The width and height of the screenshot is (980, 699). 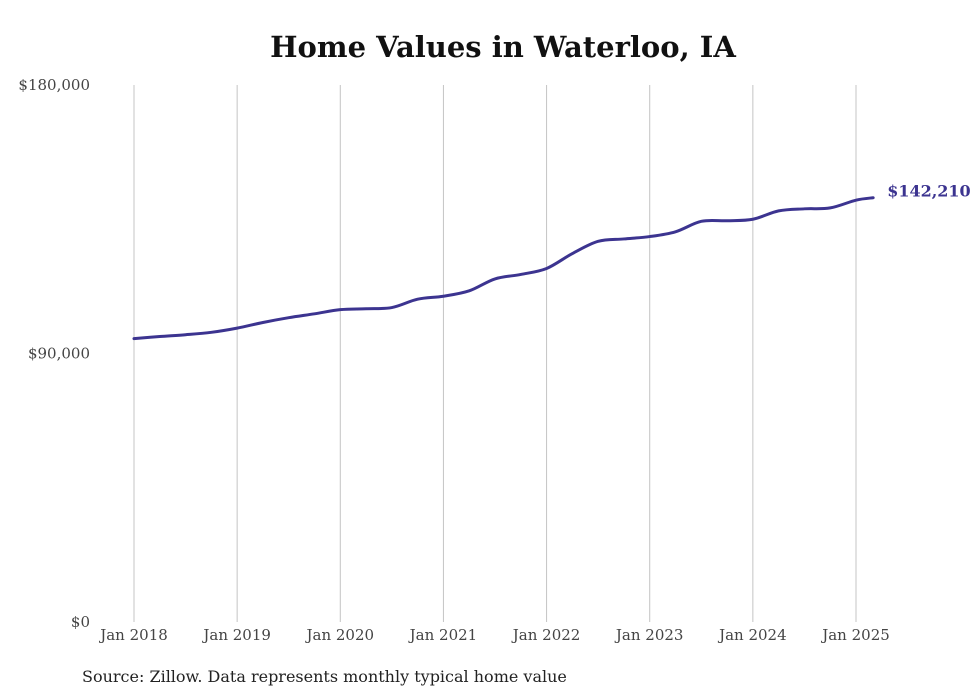 What do you see at coordinates (649, 635) in the screenshot?
I see `x-tick-label: Jan 2023` at bounding box center [649, 635].